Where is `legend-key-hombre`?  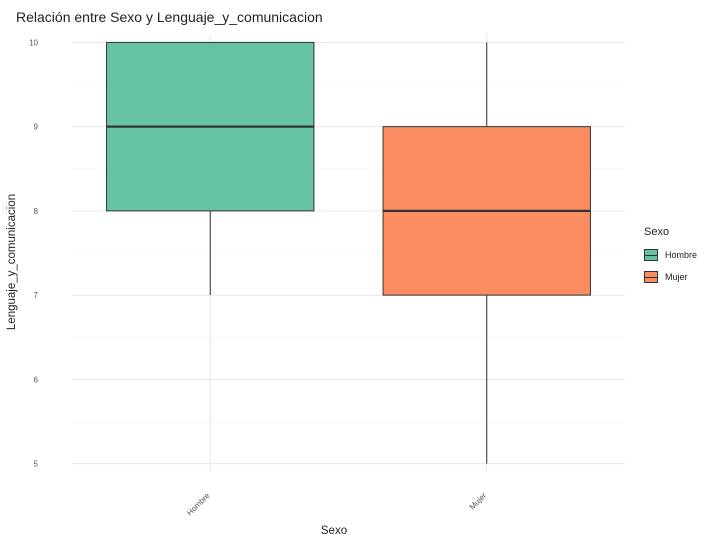 legend-key-hombre is located at coordinates (651, 255).